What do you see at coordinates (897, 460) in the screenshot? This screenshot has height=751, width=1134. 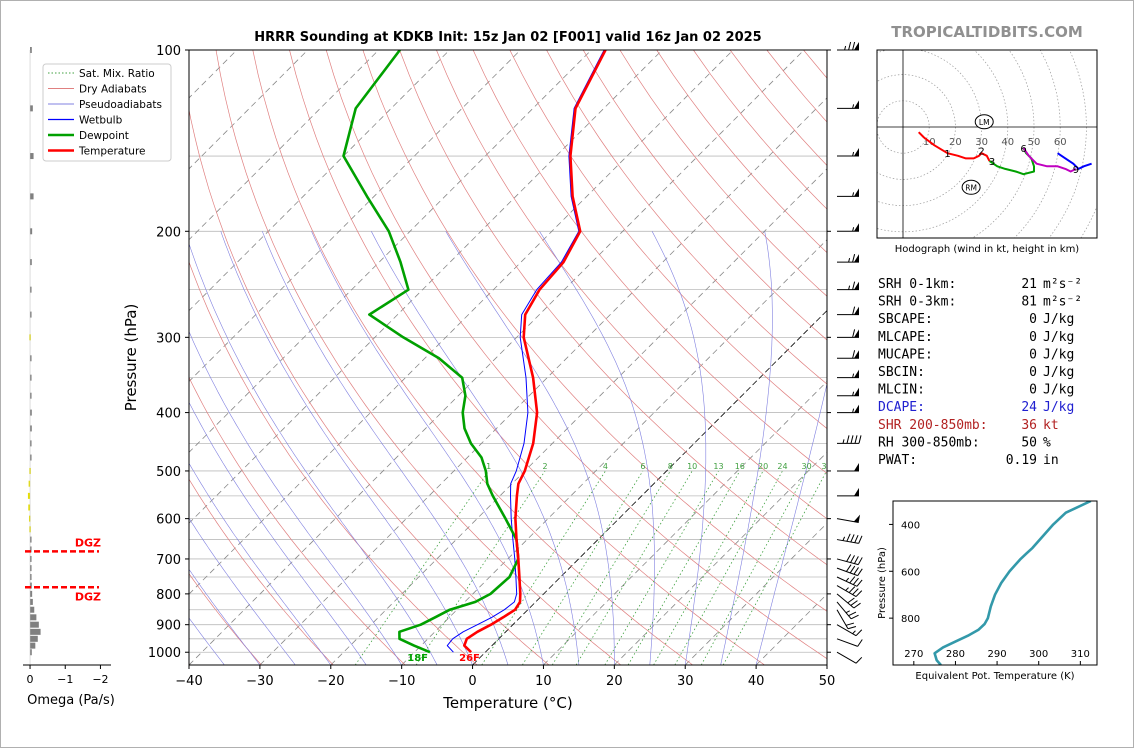 I see `index-label: PWAT:` at bounding box center [897, 460].